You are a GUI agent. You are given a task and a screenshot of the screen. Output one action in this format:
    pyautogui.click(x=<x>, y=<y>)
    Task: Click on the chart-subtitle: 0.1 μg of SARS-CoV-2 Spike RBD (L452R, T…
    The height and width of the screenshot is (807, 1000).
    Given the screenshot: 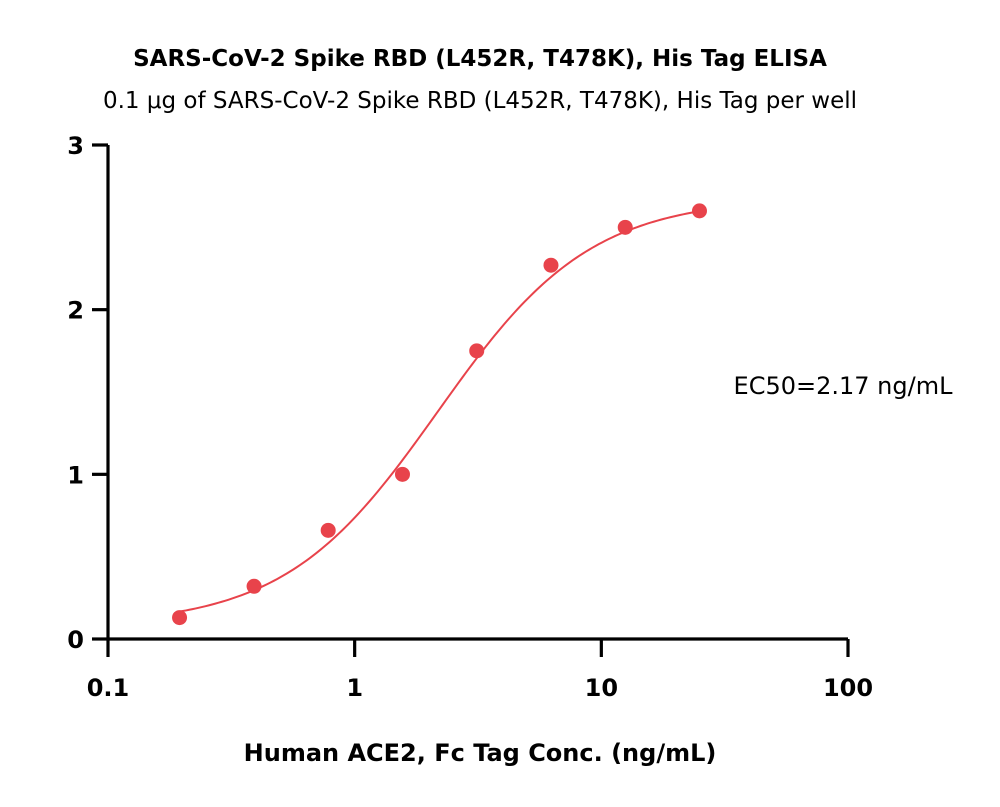 What is the action you would take?
    pyautogui.click(x=480, y=101)
    